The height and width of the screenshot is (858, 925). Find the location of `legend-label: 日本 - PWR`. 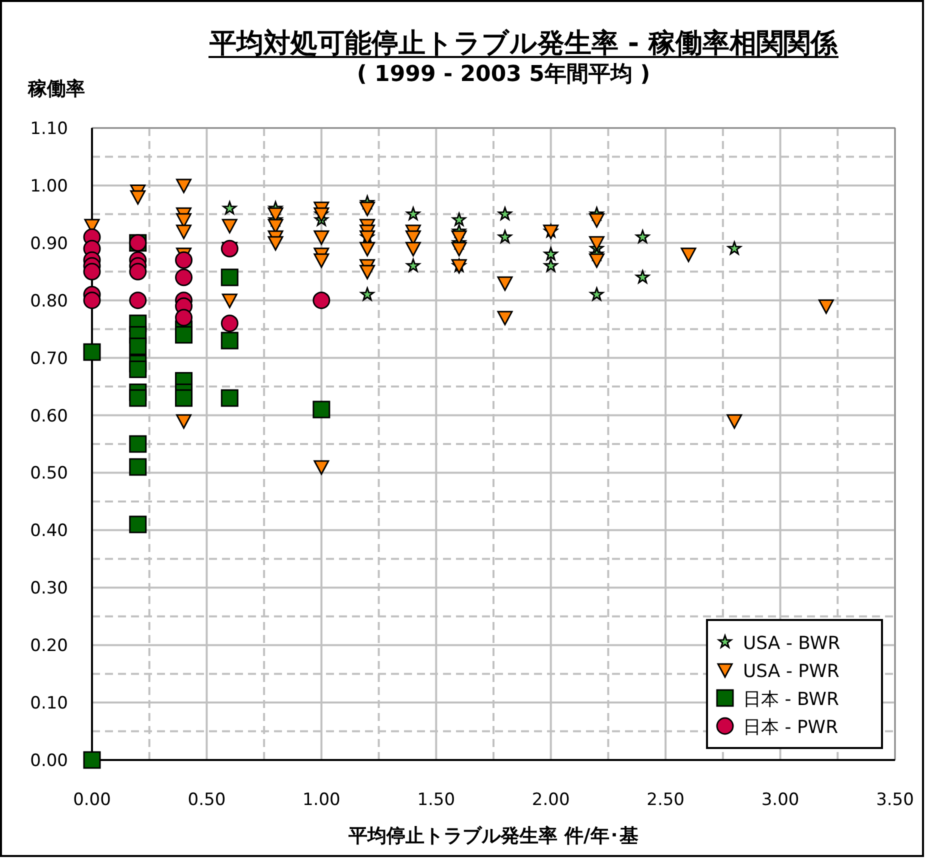

legend-label: 日本 - PWR is located at coordinates (790, 727).